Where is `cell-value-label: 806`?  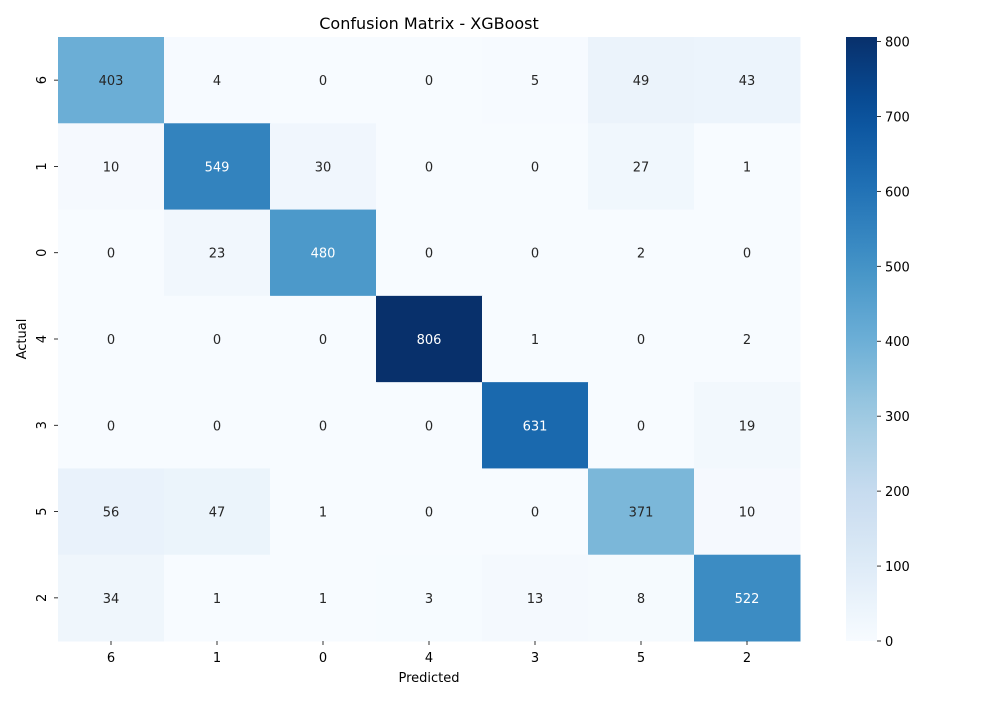
cell-value-label: 806 is located at coordinates (429, 340).